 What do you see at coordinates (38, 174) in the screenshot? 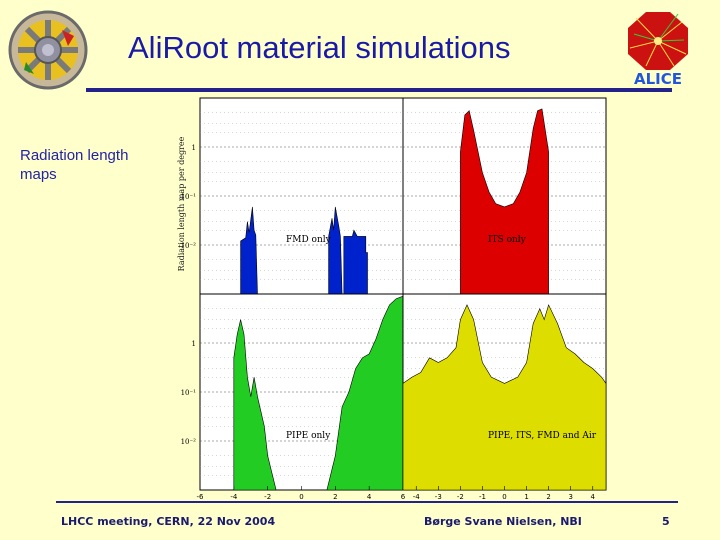
I see `sidebar-line-2: maps` at bounding box center [38, 174].